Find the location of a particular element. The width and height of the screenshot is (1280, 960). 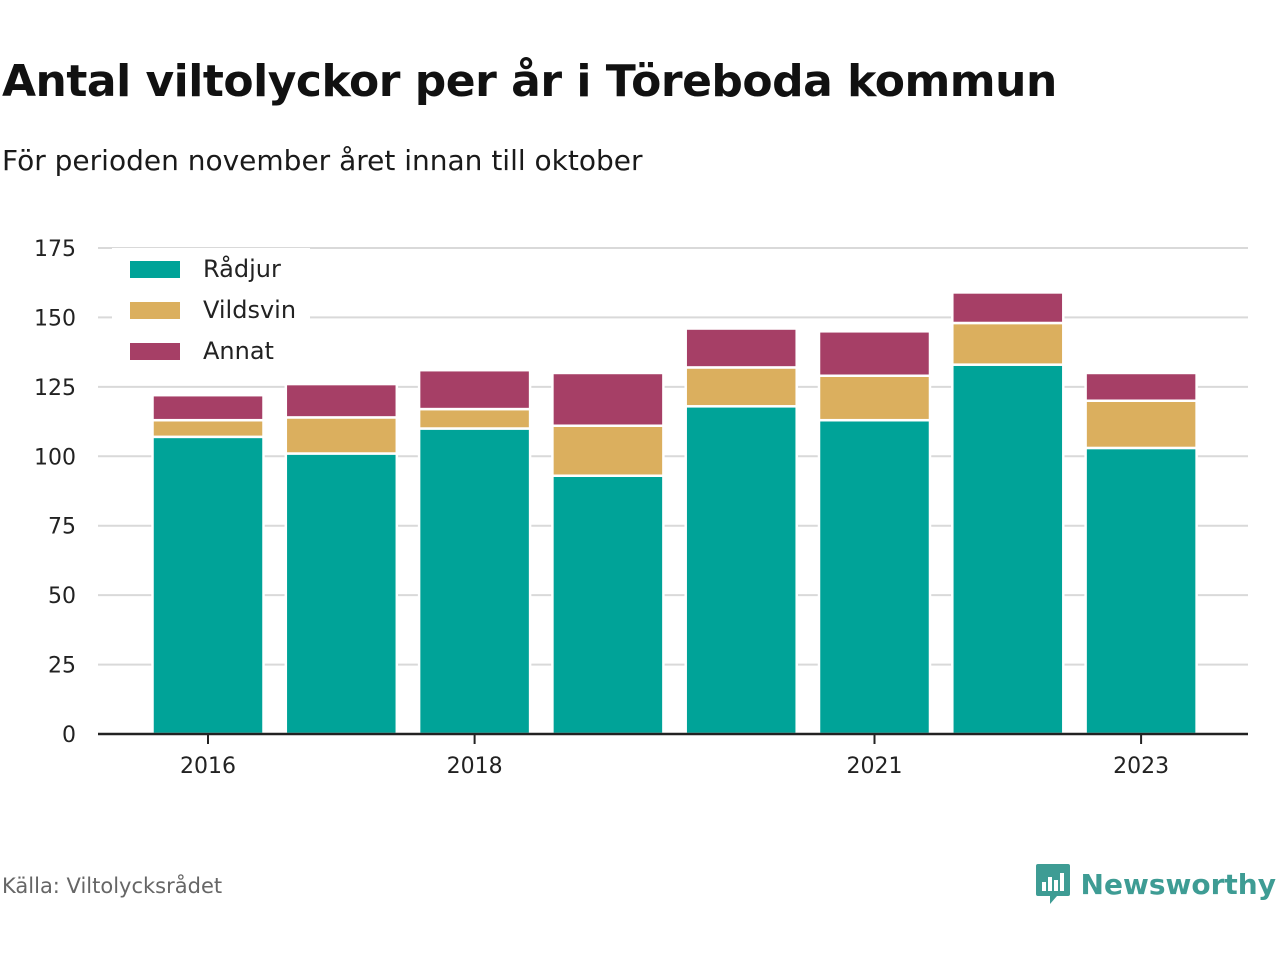

x-tick-label: 2021 is located at coordinates (875, 766).